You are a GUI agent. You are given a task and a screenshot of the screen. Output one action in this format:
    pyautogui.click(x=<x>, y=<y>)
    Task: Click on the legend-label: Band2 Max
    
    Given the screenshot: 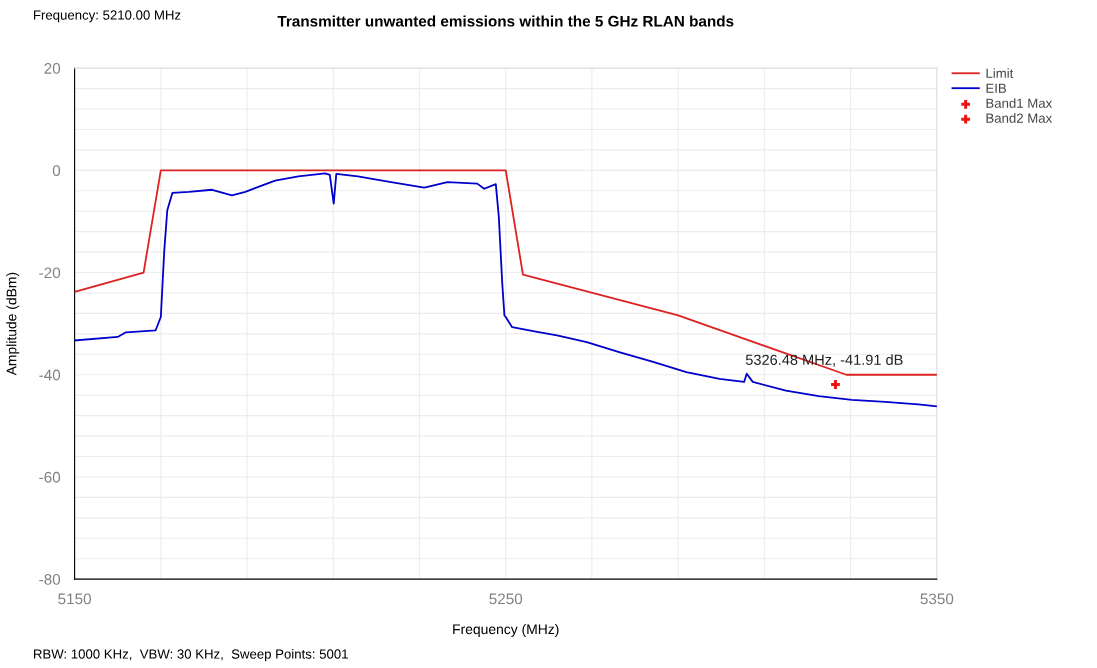 What is the action you would take?
    pyautogui.click(x=1019, y=118)
    